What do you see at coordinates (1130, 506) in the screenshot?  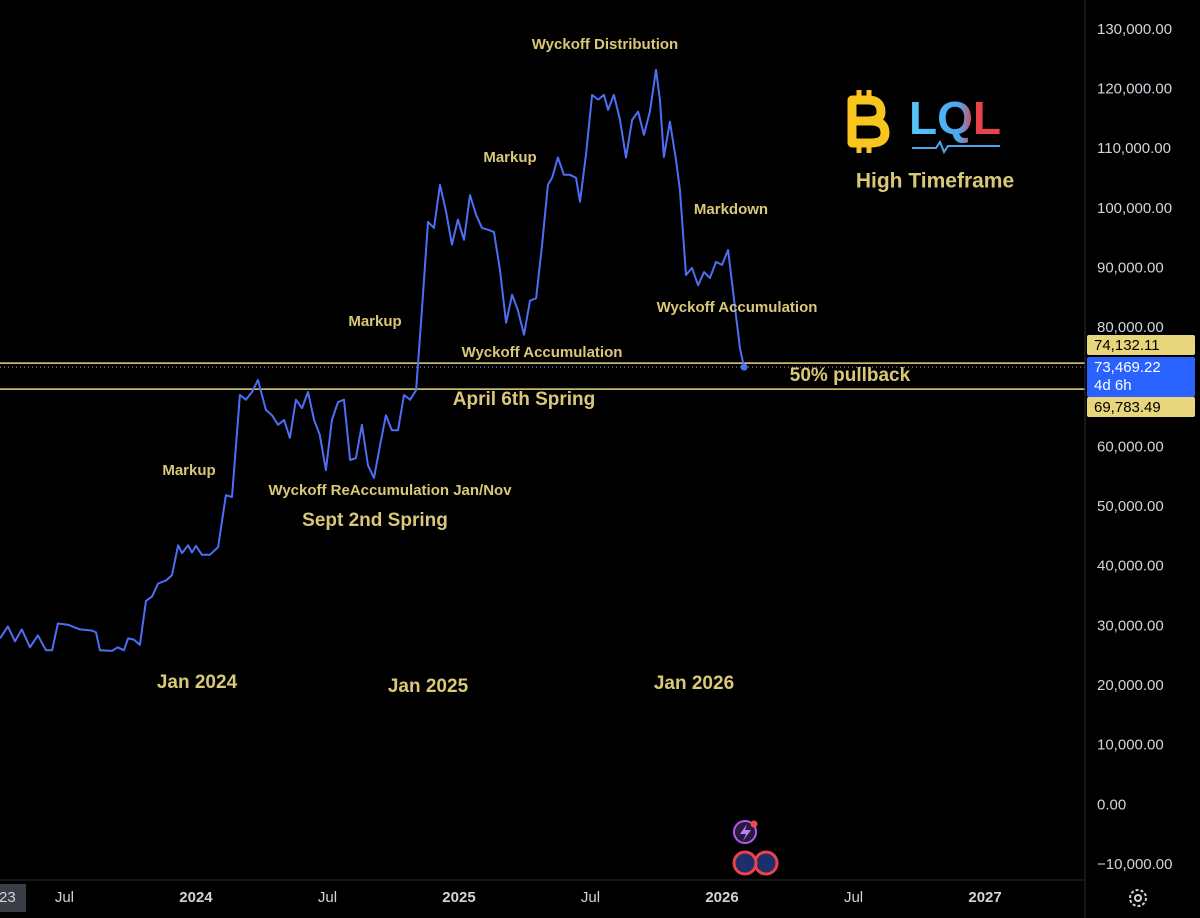 I see `y-tick-label: 50,000.00` at bounding box center [1130, 506].